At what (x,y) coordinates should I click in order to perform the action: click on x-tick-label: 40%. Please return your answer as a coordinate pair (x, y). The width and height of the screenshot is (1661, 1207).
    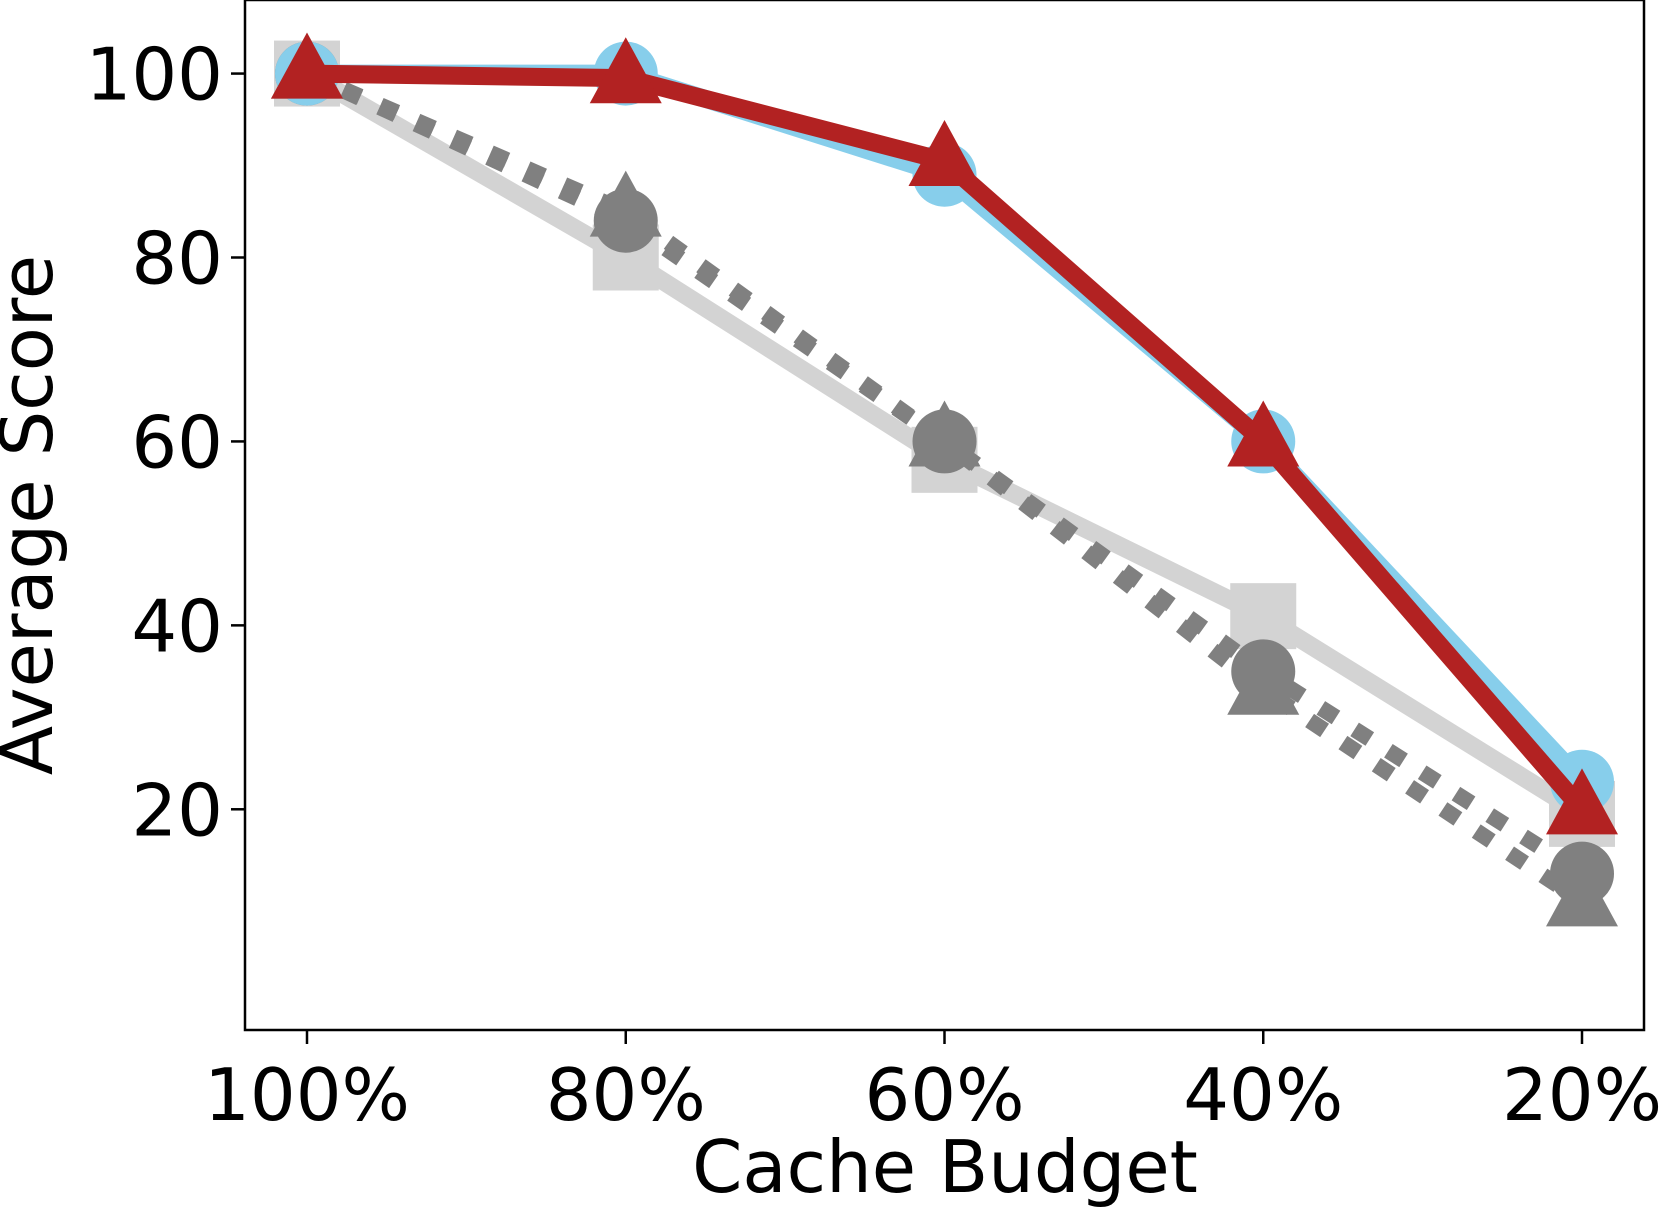
    Looking at the image, I should click on (1263, 1095).